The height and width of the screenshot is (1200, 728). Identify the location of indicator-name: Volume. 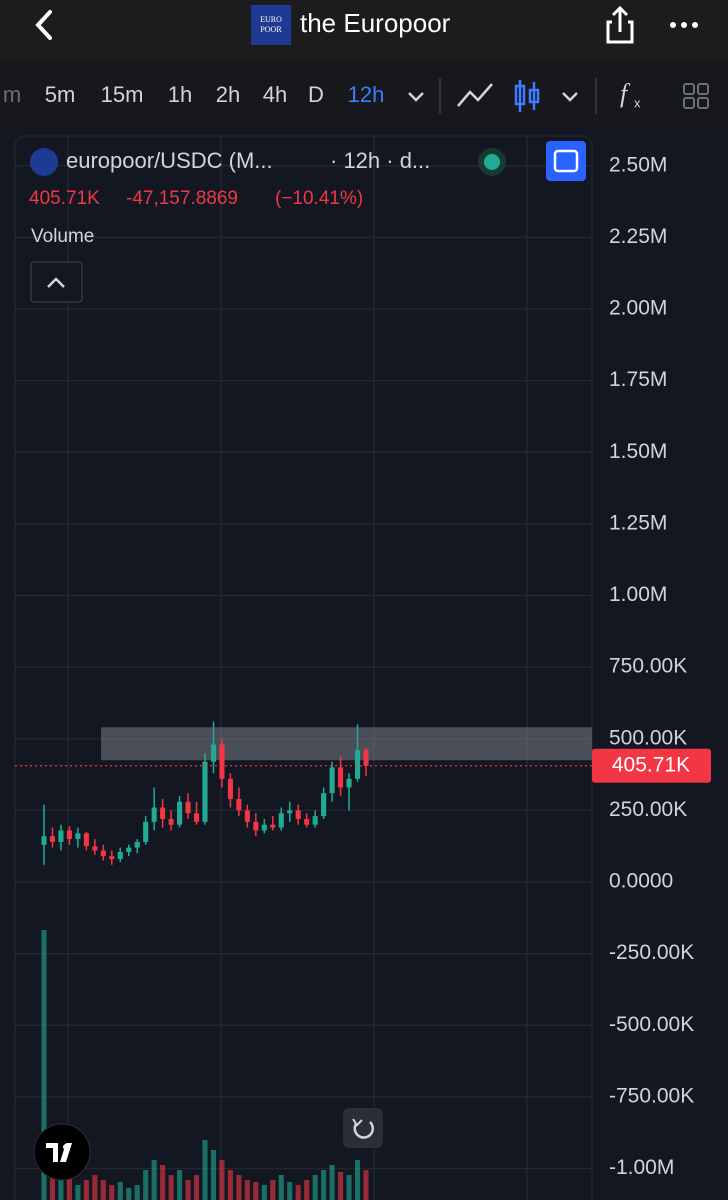
(62, 236).